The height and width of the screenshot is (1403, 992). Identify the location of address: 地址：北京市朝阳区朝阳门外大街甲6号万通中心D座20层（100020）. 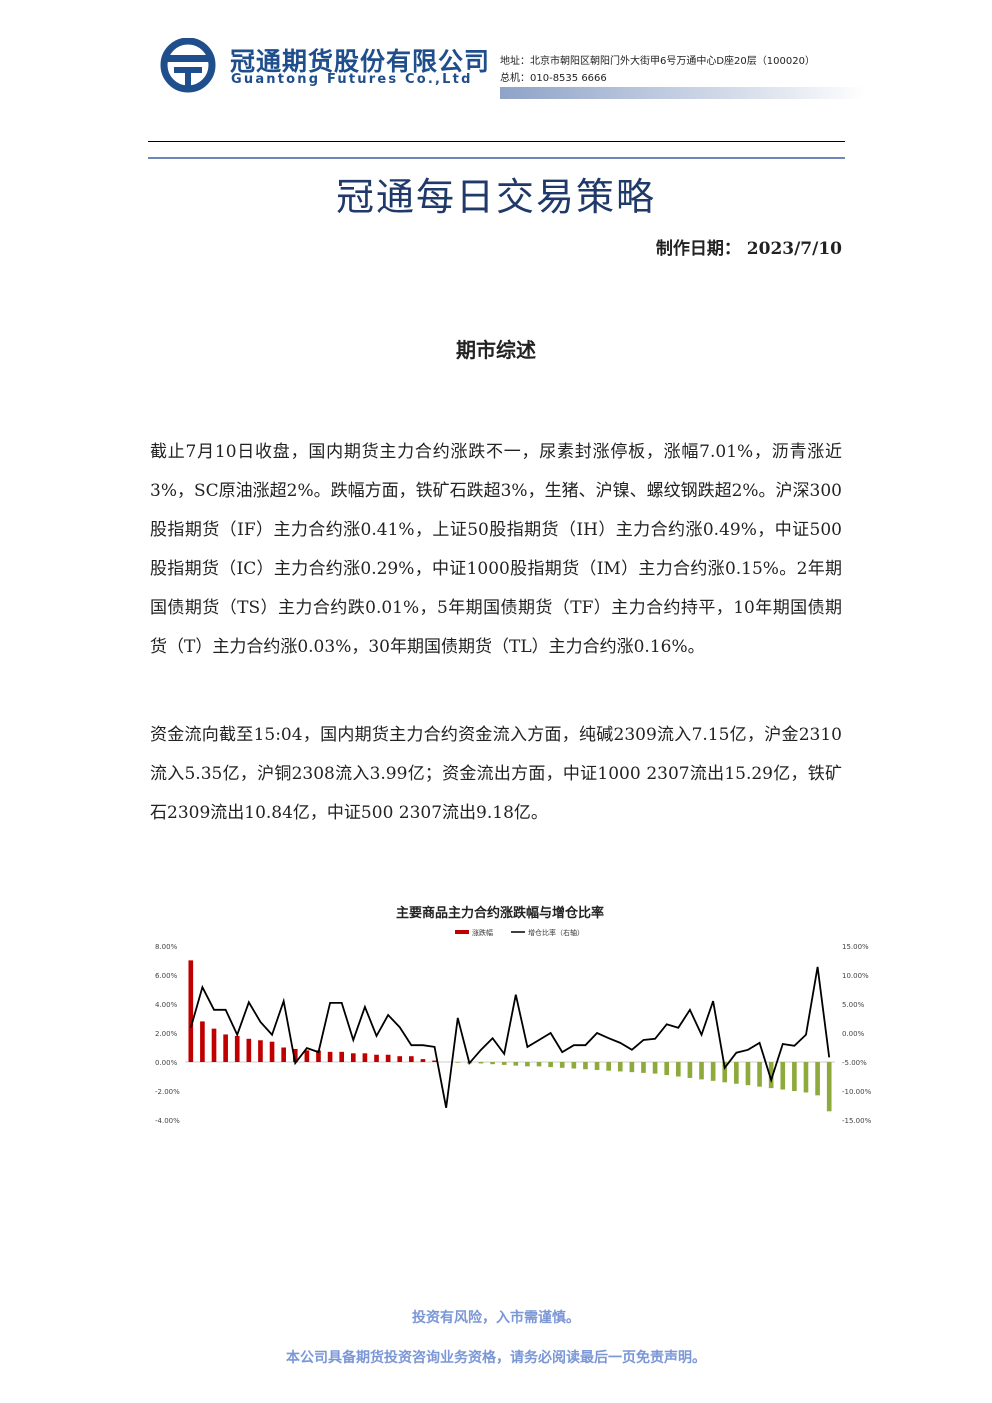
(657, 61).